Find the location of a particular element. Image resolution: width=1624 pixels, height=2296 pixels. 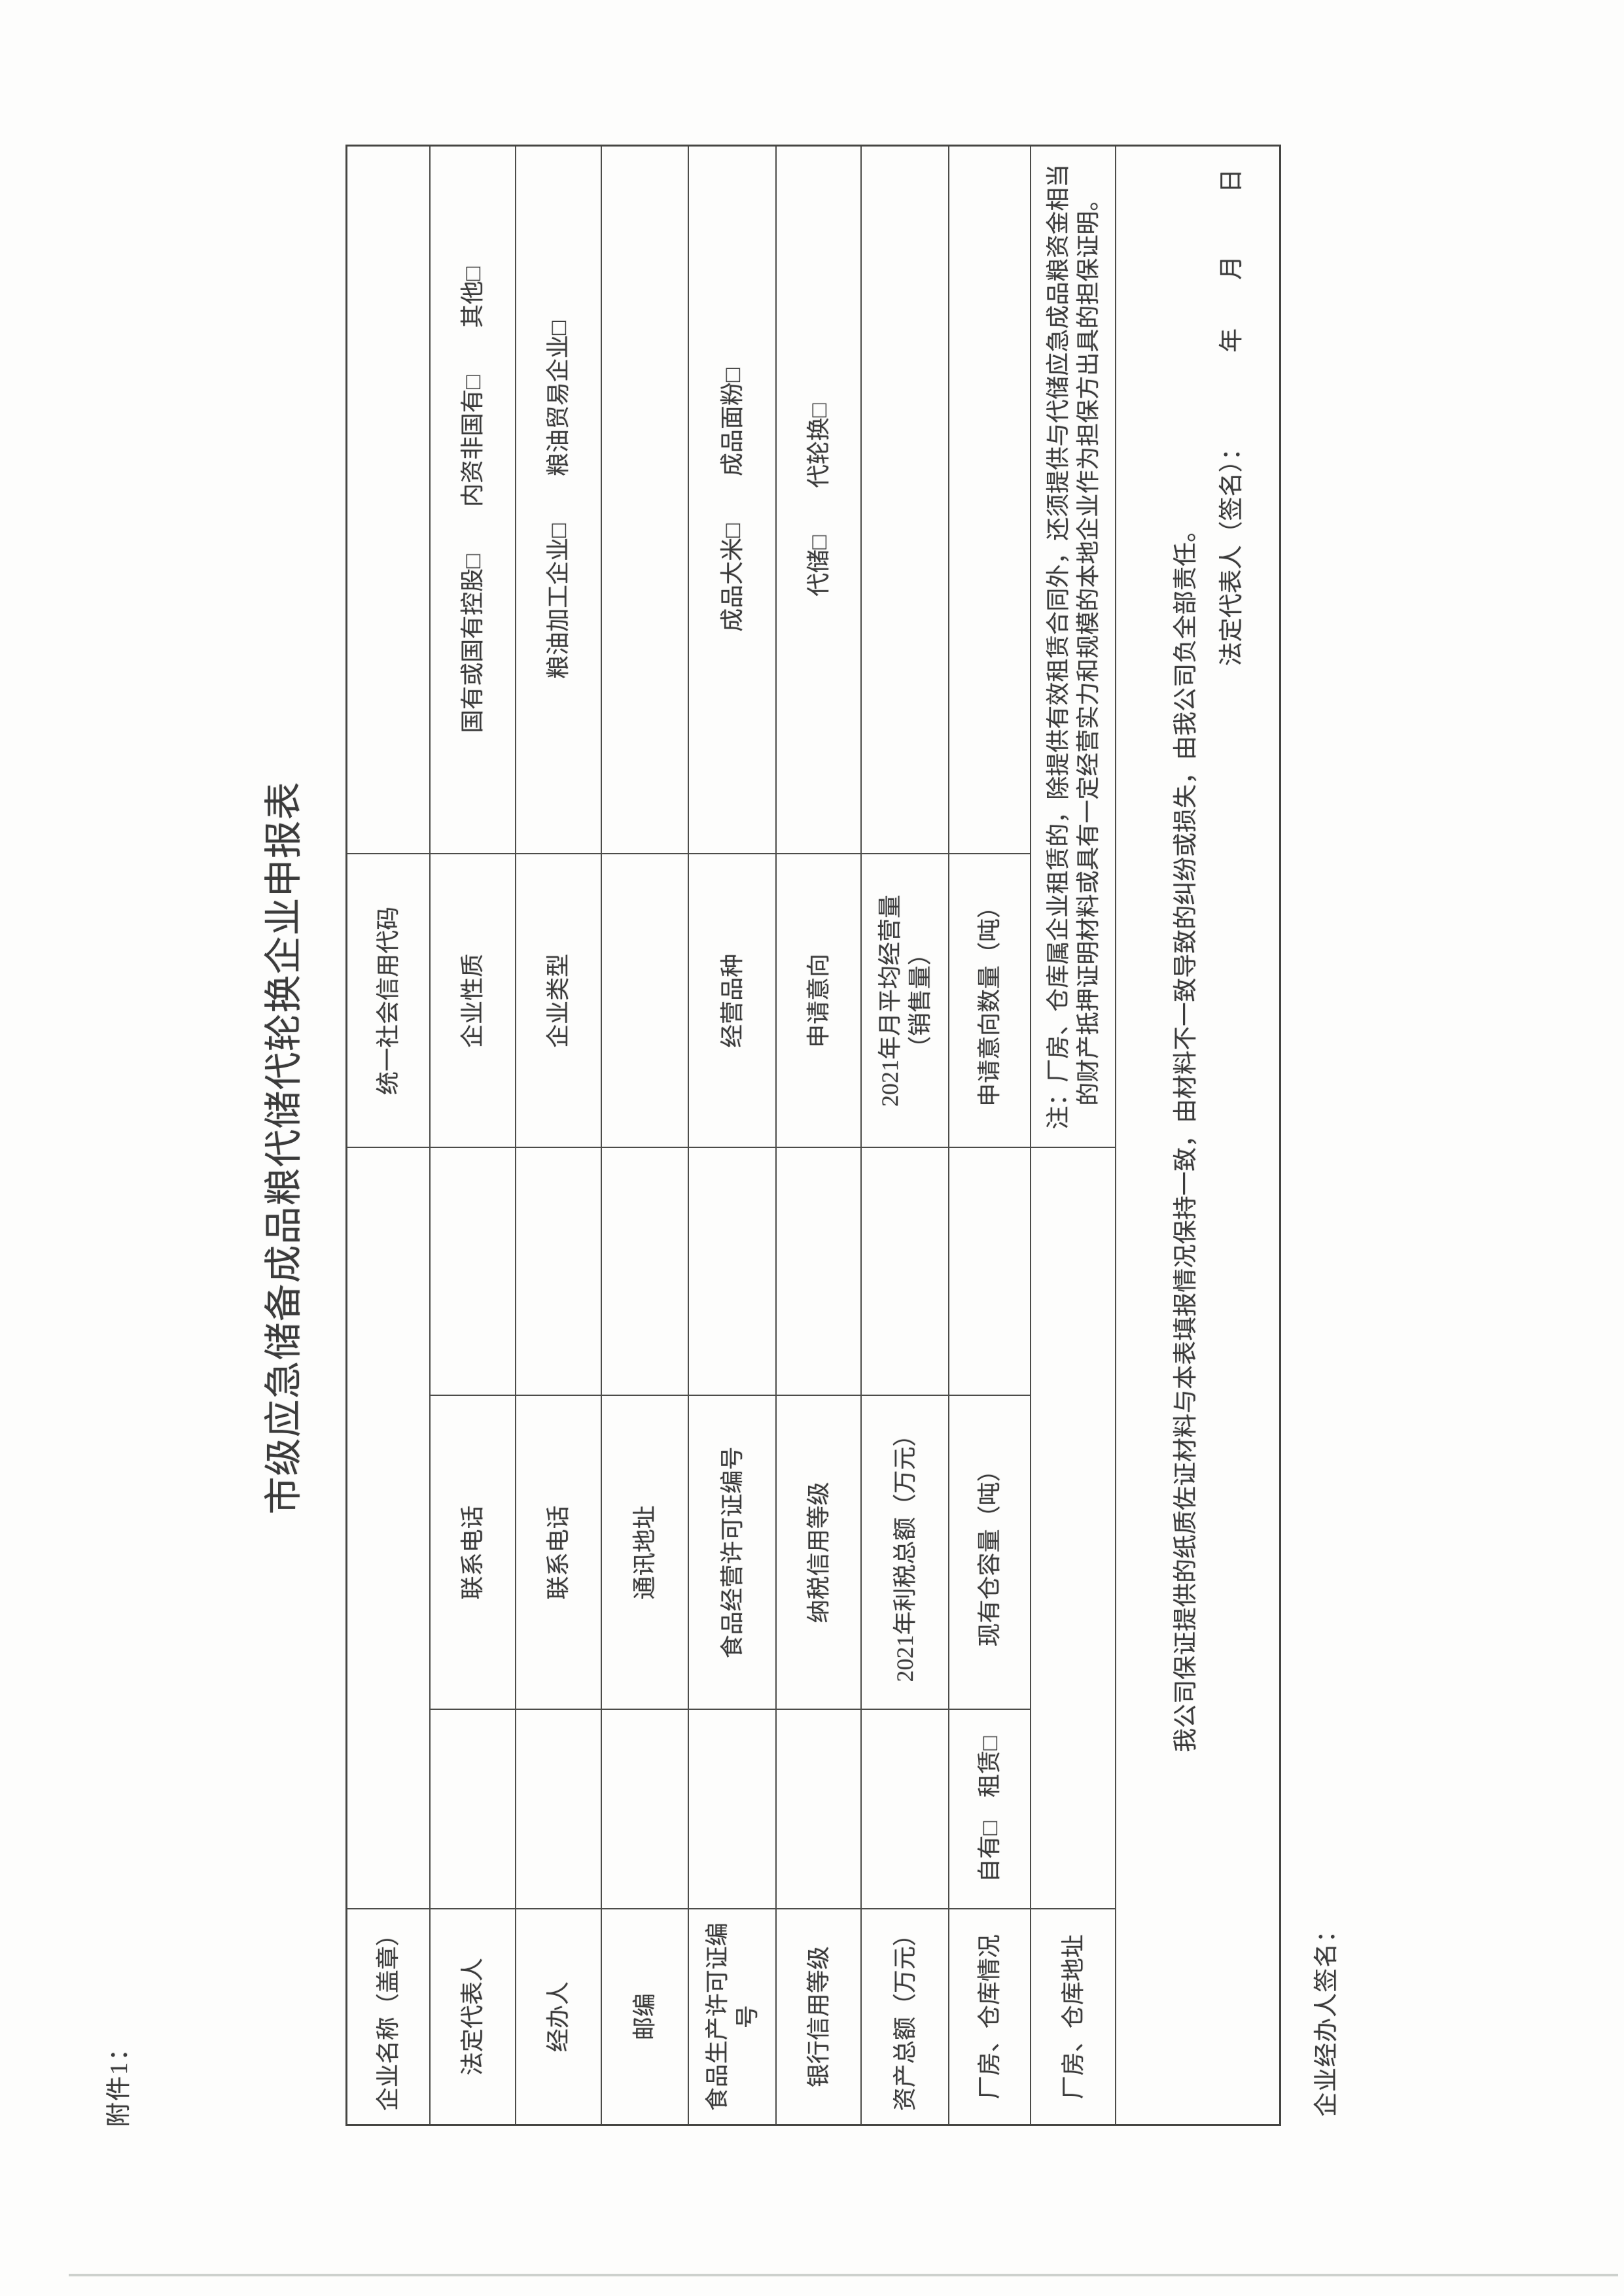

row-licenses-varieties: 食品生产许可证编 号 食品经营许可证编号 经营品种 成品大米□ 成品面粉□ is located at coordinates (732, 1135).